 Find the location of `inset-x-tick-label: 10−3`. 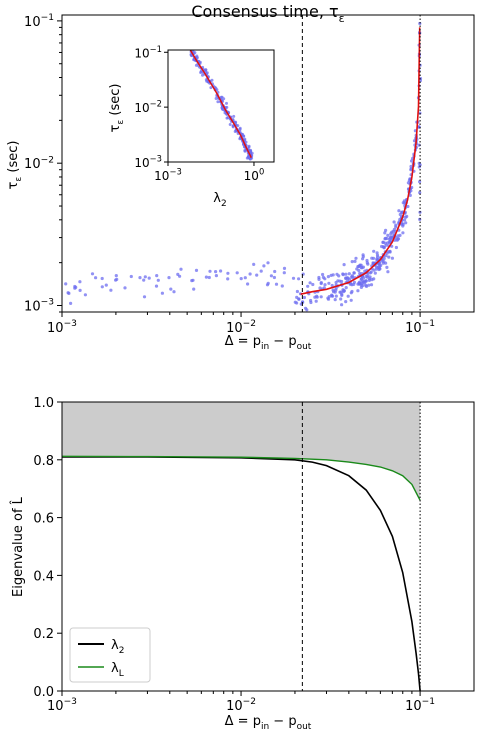

inset-x-tick-label: 10−3 is located at coordinates (168, 175).